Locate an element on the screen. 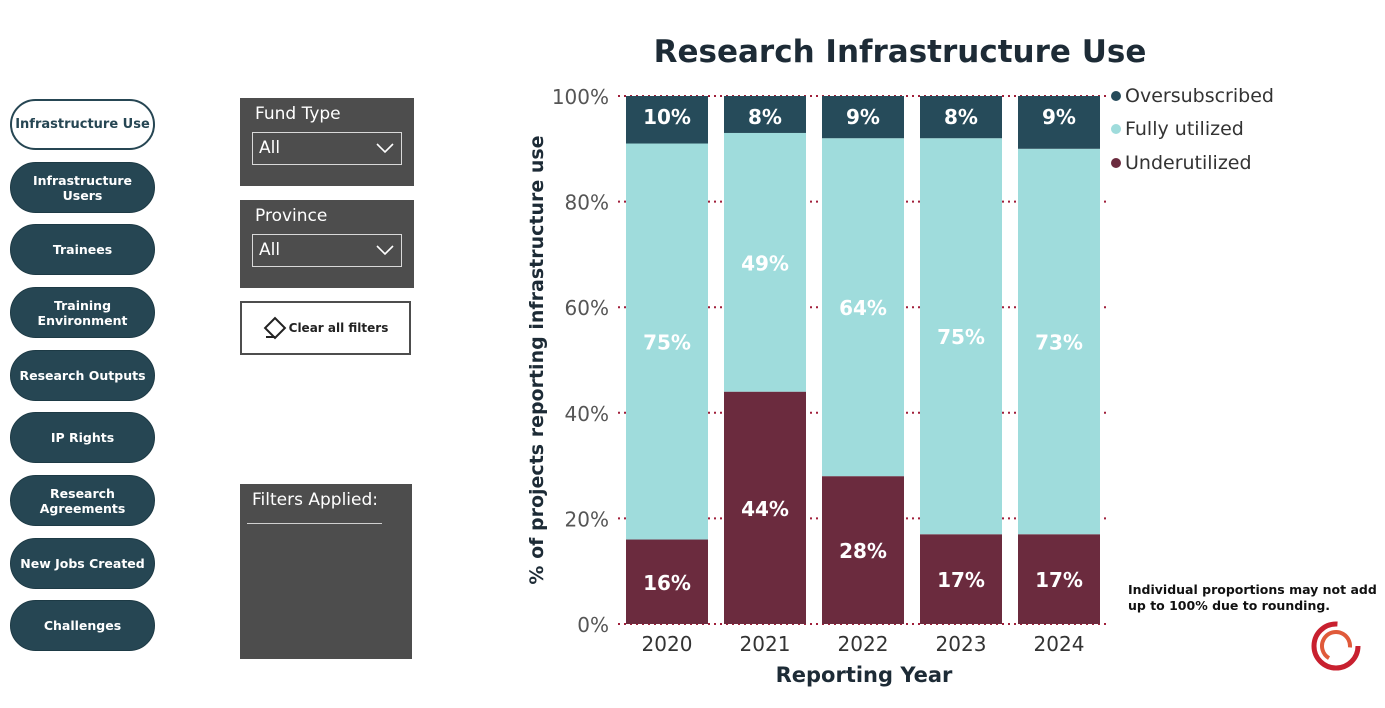 Image resolution: width=1385 pixels, height=708 pixels. legend-label: Oversubscribed is located at coordinates (1199, 96).